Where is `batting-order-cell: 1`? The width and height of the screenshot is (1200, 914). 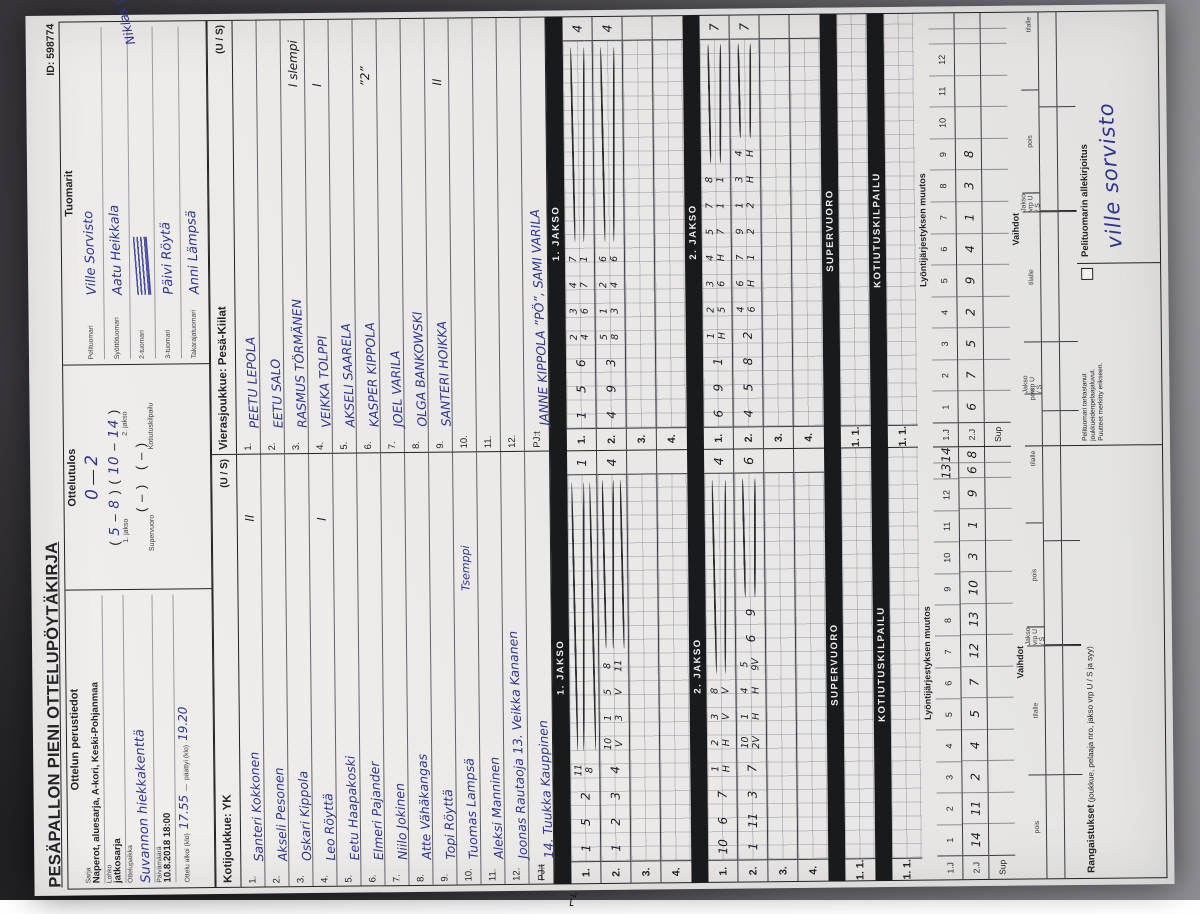 batting-order-cell: 1 is located at coordinates (972, 524).